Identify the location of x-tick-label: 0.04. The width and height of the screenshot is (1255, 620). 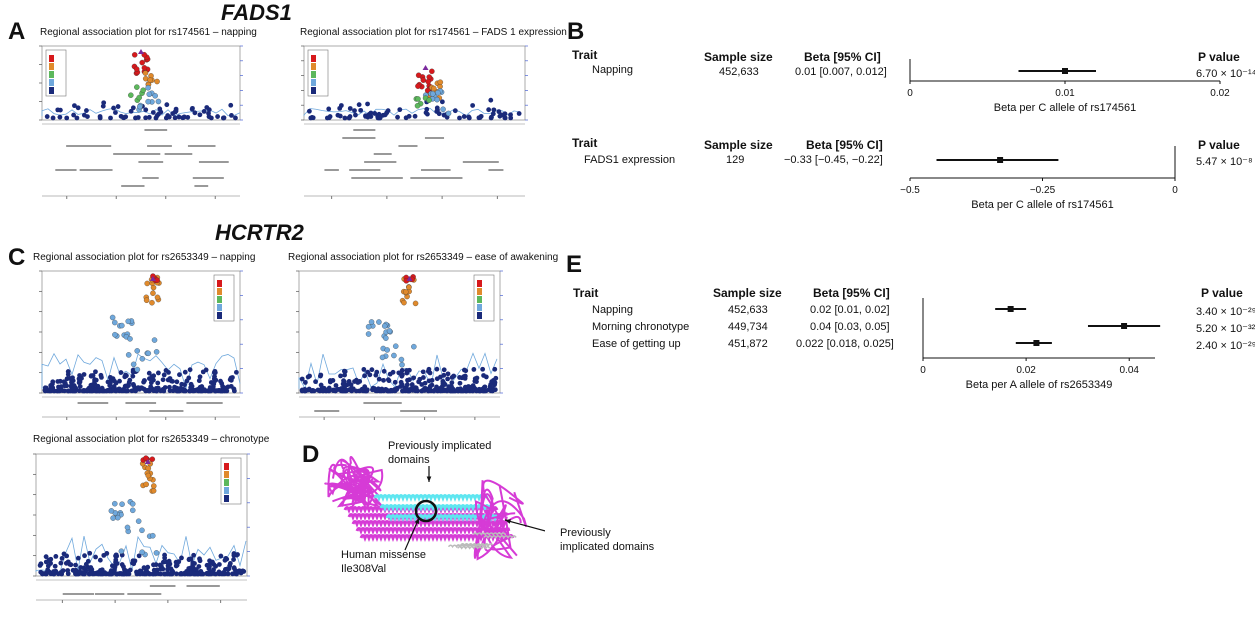
(1129, 370).